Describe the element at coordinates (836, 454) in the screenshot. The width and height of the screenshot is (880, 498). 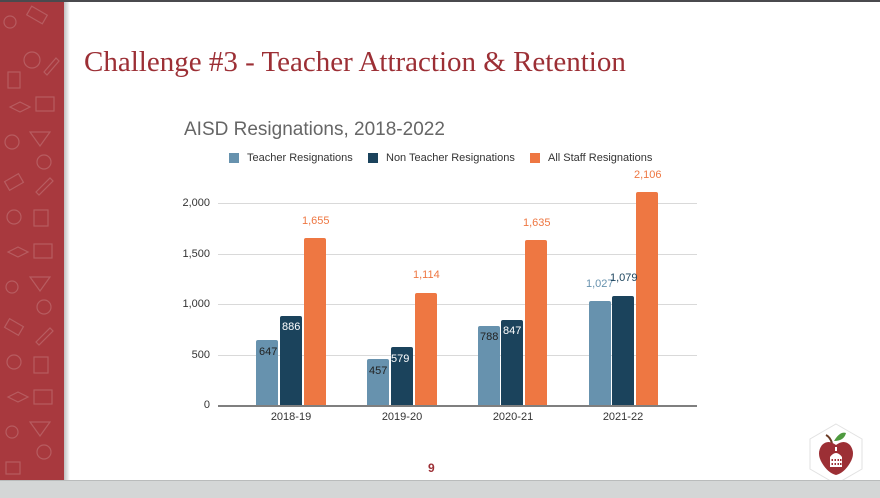
I see `apple-capitol-logo-icon` at that location.